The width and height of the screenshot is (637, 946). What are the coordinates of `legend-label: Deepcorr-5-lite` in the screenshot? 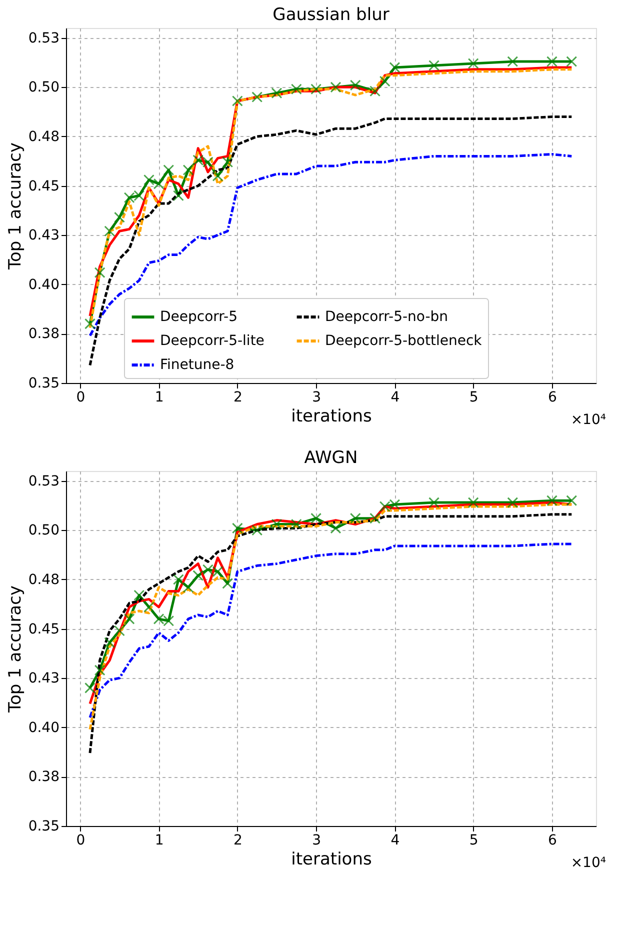 It's located at (212, 341).